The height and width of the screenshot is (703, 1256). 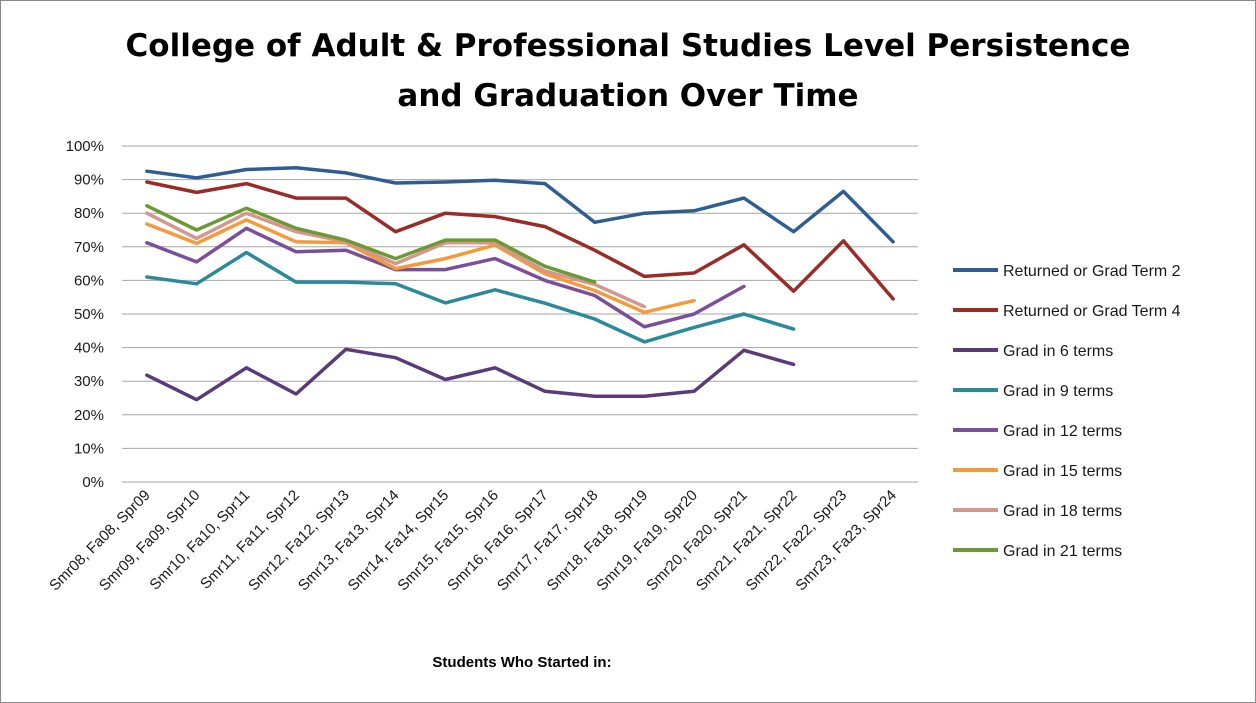 What do you see at coordinates (1058, 391) in the screenshot?
I see `legend-label: Grad in 9 terms` at bounding box center [1058, 391].